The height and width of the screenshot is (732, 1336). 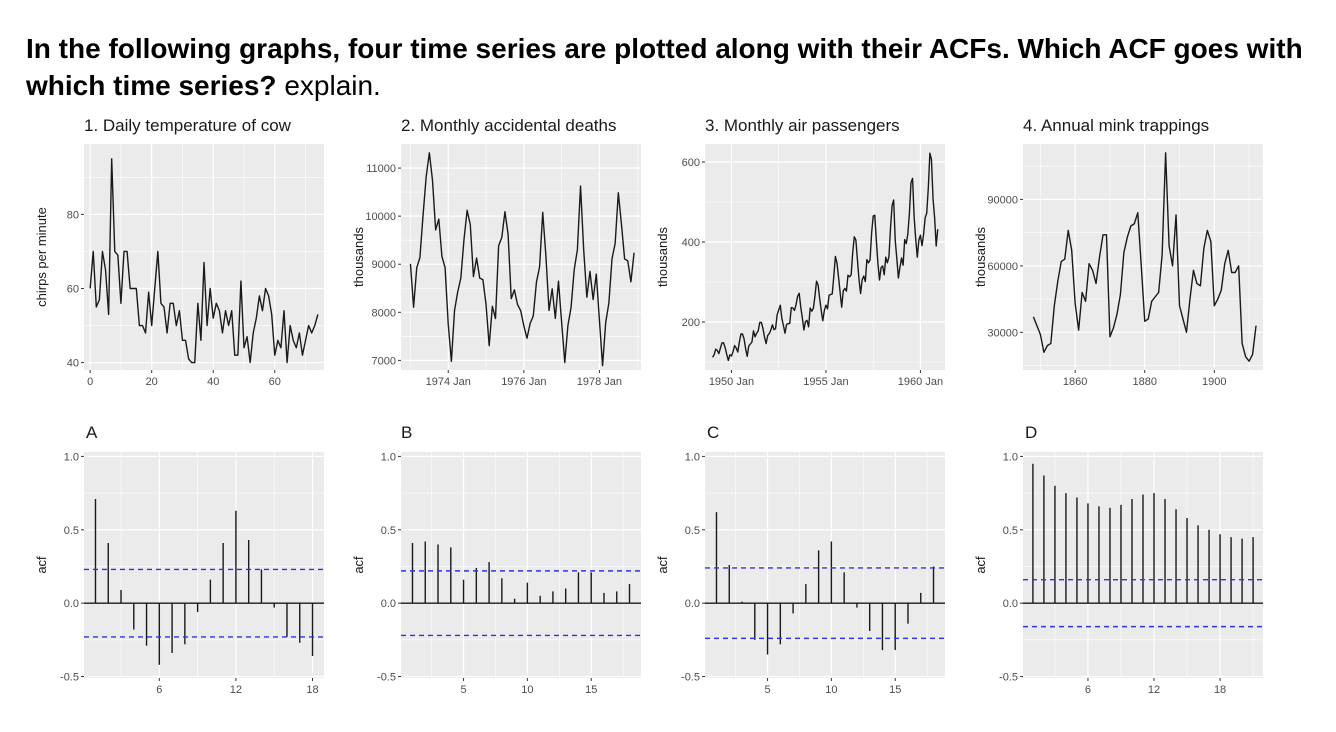 What do you see at coordinates (463, 690) in the screenshot?
I see `chart-6-xtick-label: 5` at bounding box center [463, 690].